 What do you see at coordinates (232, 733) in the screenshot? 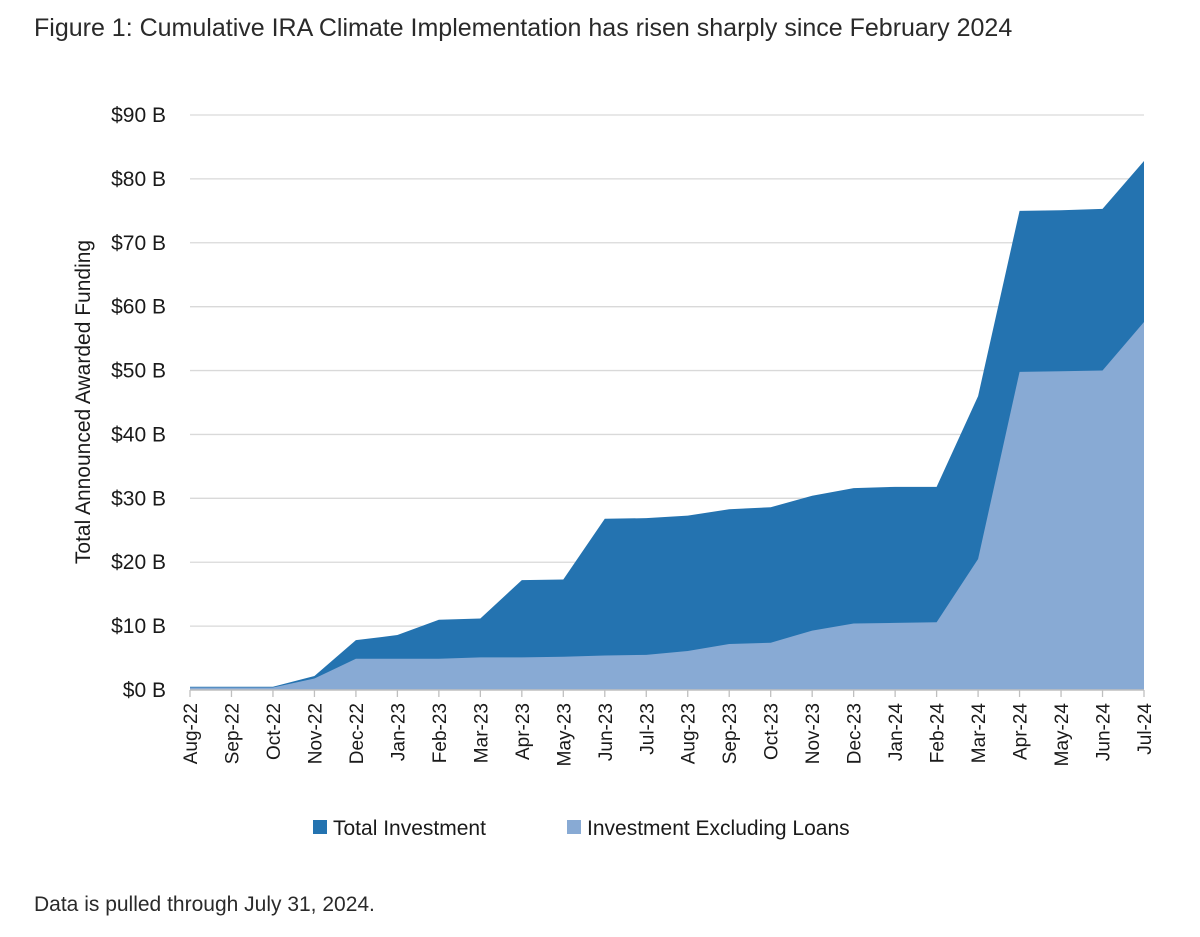
I see `x-tick-label: Sep-22` at bounding box center [232, 733].